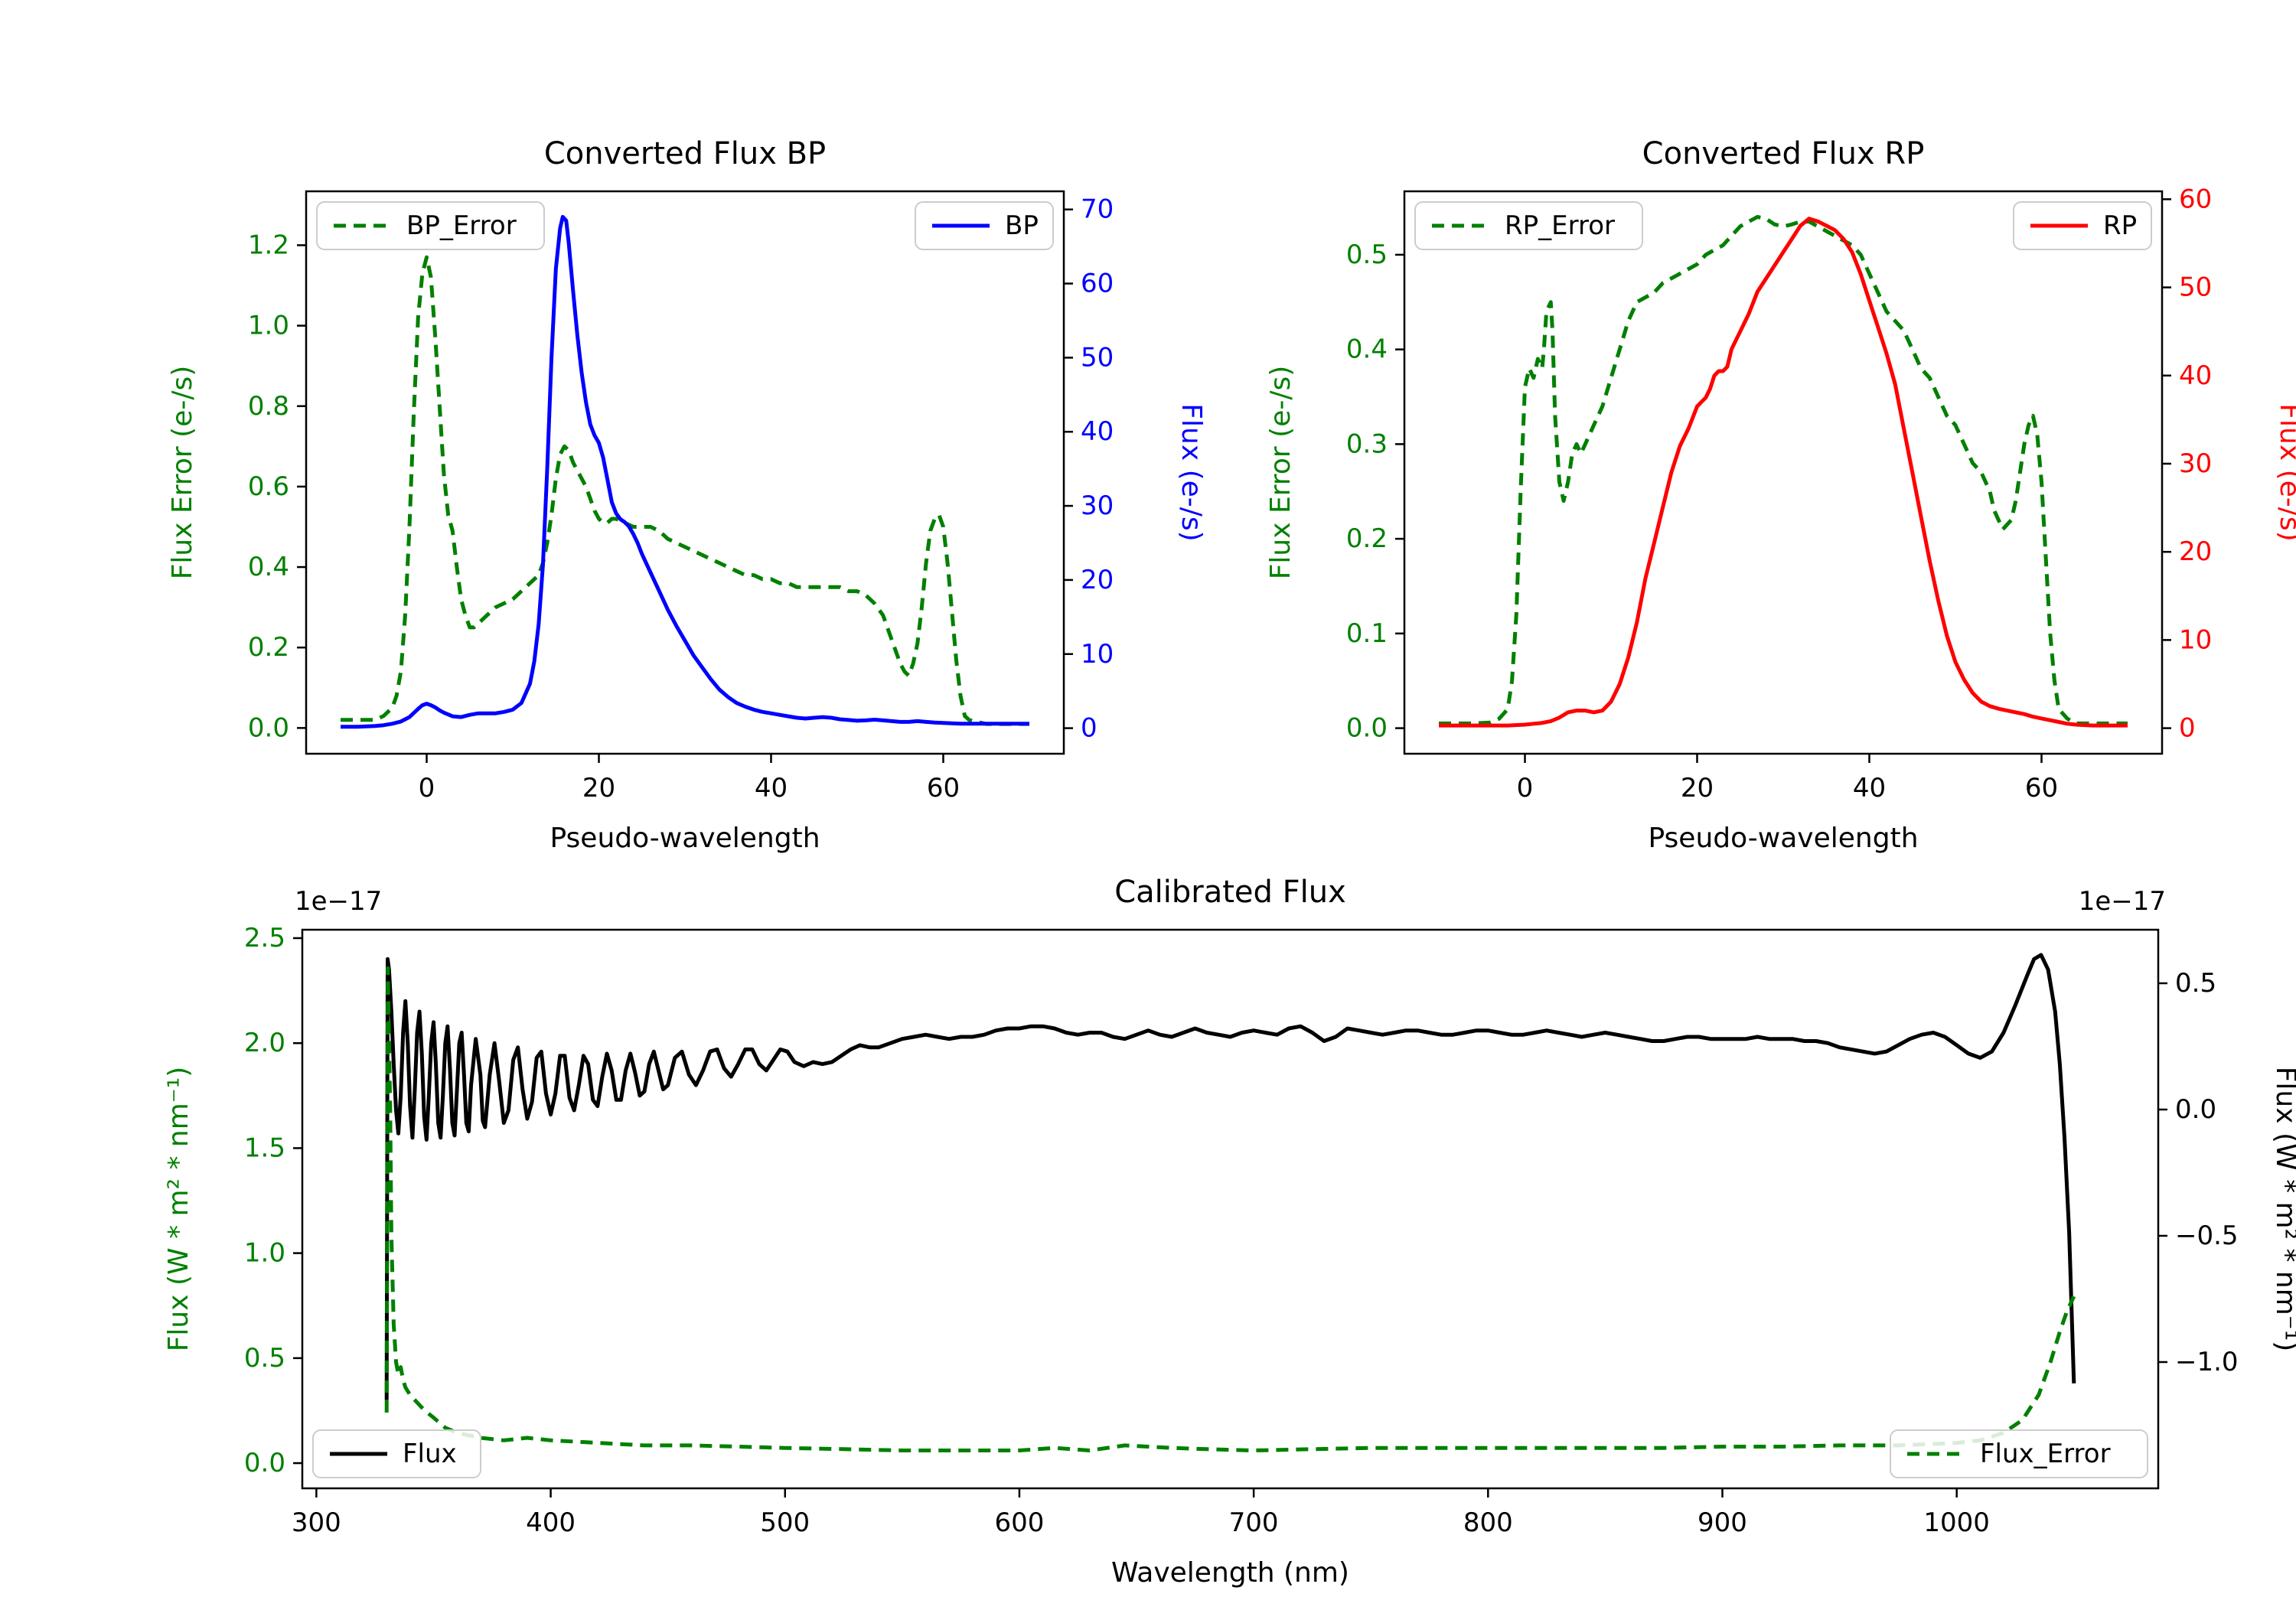 The image size is (2296, 1610). Describe the element at coordinates (1560, 225) in the screenshot. I see `legend-label: RP_Error` at that location.